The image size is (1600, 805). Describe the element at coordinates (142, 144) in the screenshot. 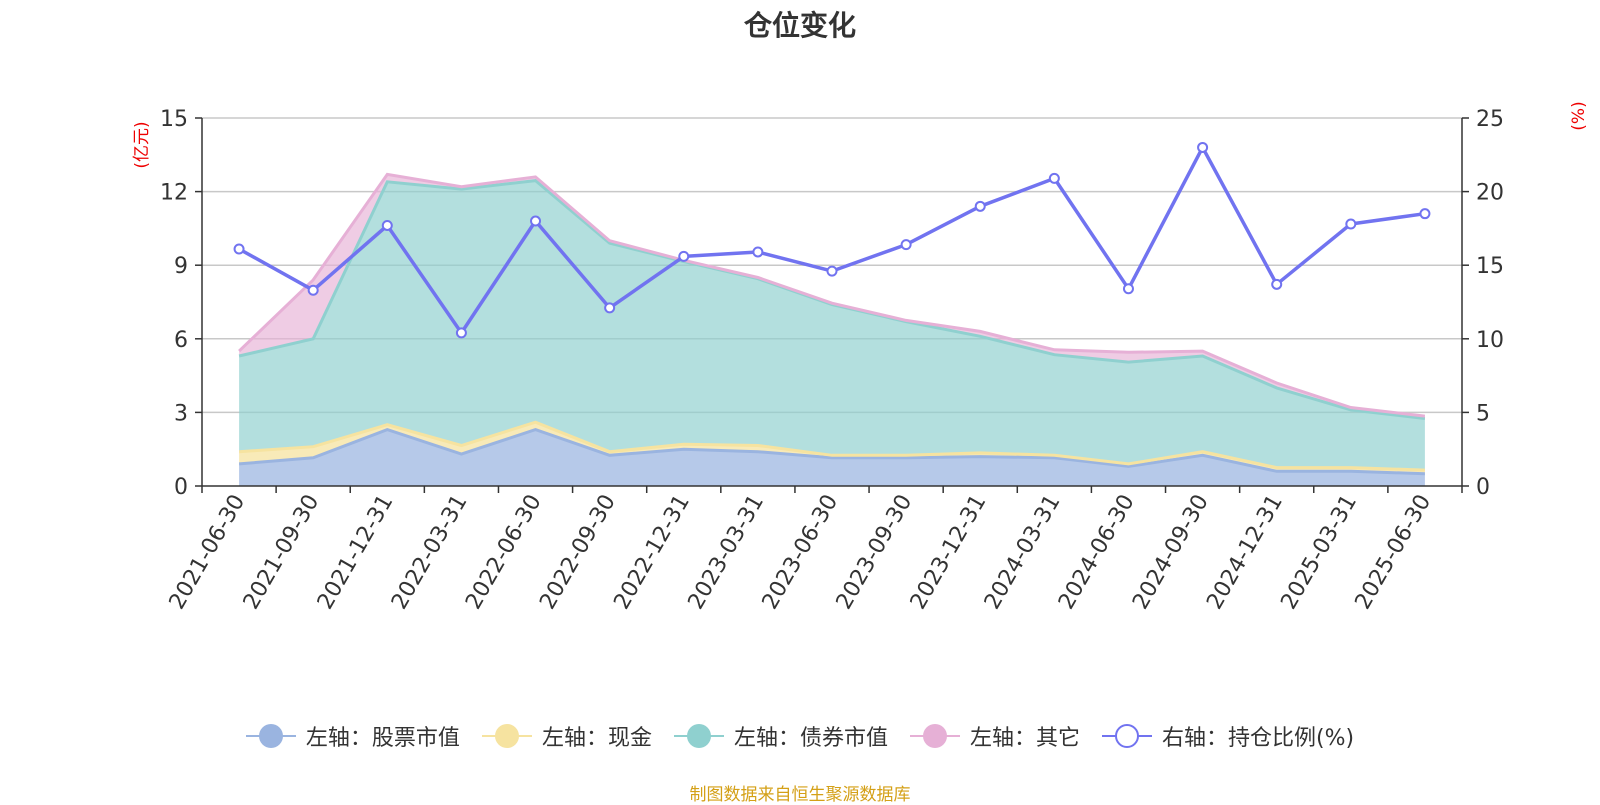

I see `left-axis-unit: (亿元)` at that location.